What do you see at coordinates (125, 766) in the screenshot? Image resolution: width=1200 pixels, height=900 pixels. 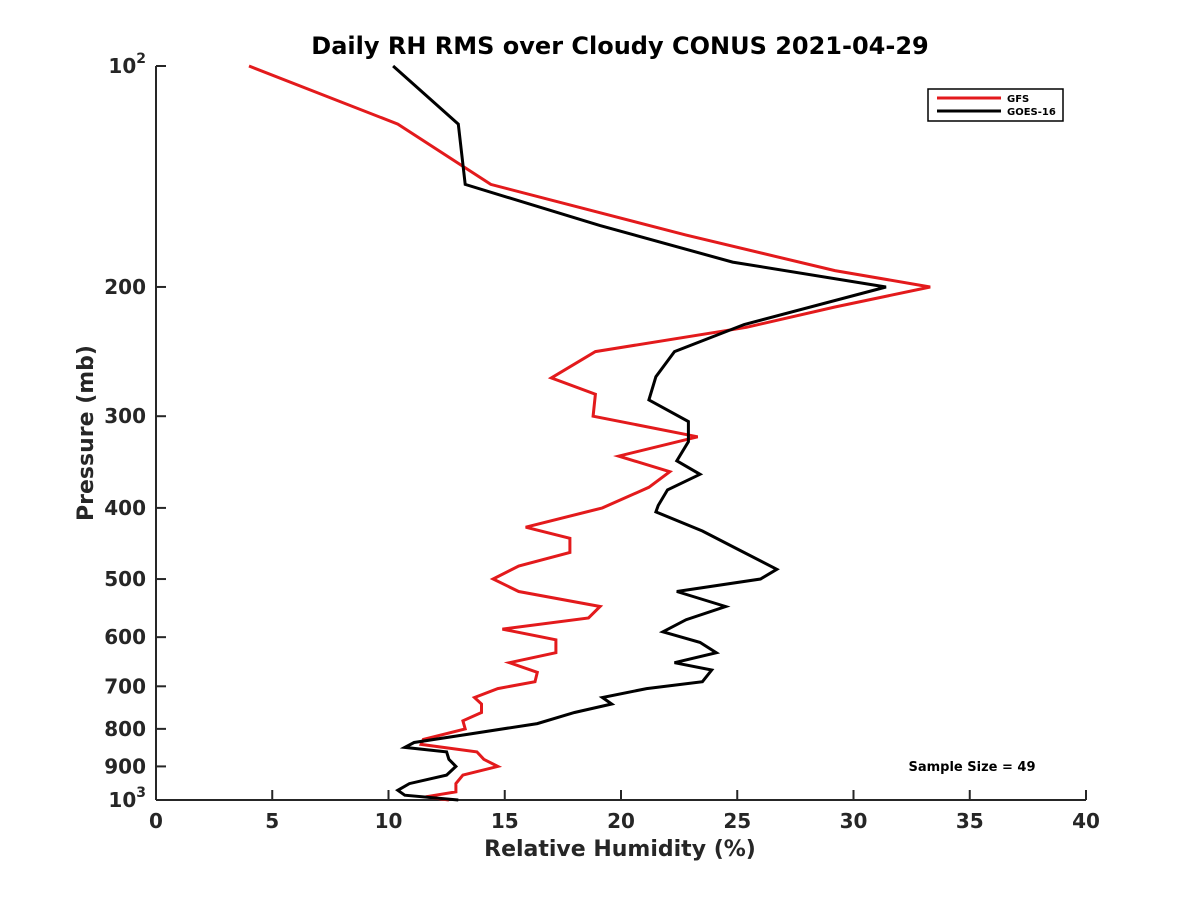 I see `y-tick-label: 900` at bounding box center [125, 766].